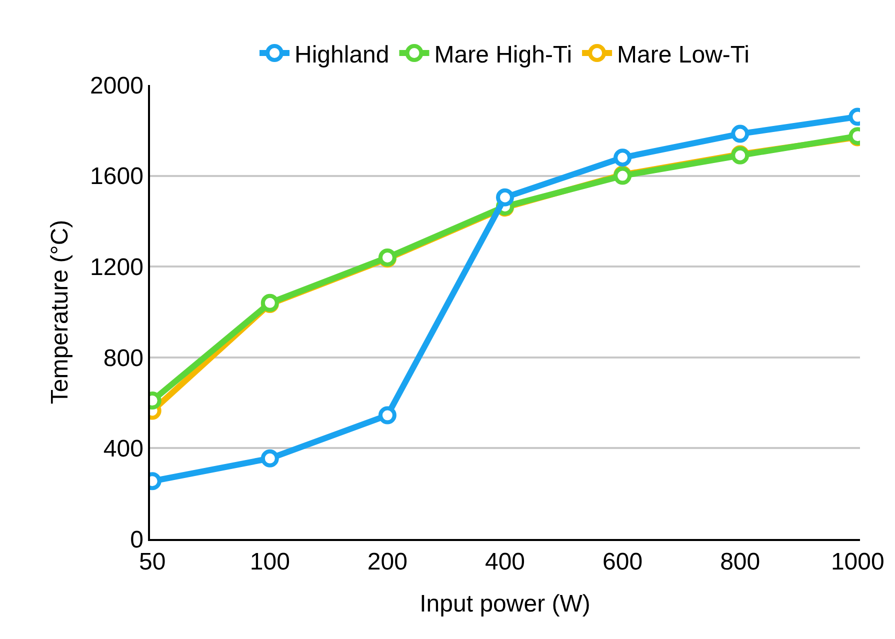  I want to click on x-tick-label: 600, so click(622, 562).